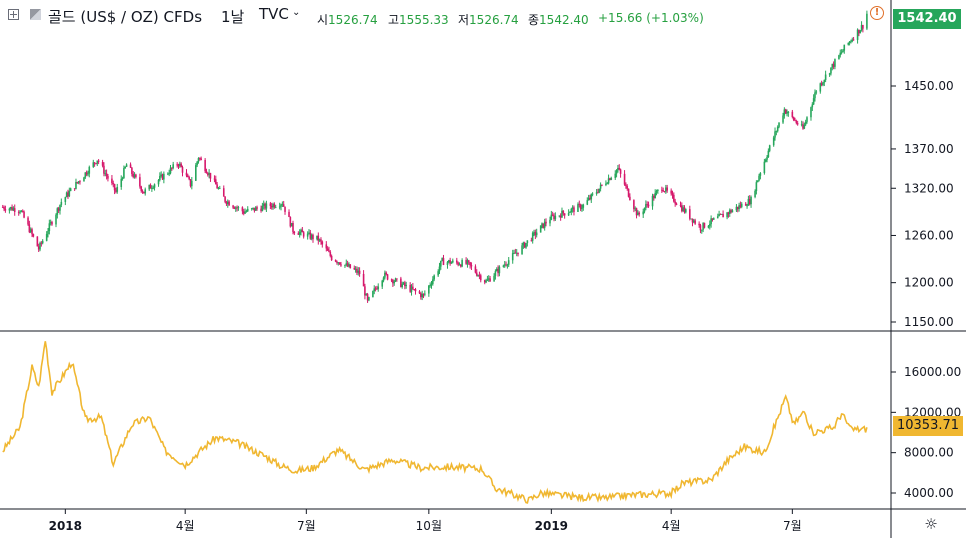  What do you see at coordinates (296, 12) in the screenshot?
I see `chevron-down-icon: ⌄` at bounding box center [296, 12].